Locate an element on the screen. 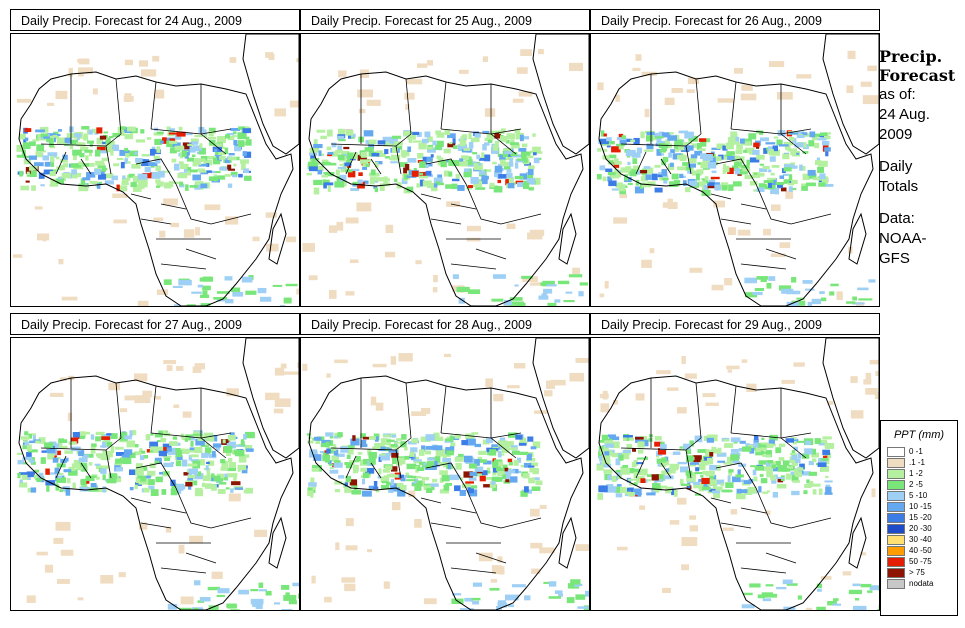 The image size is (965, 628). legend-item: > 75 is located at coordinates (922, 572).